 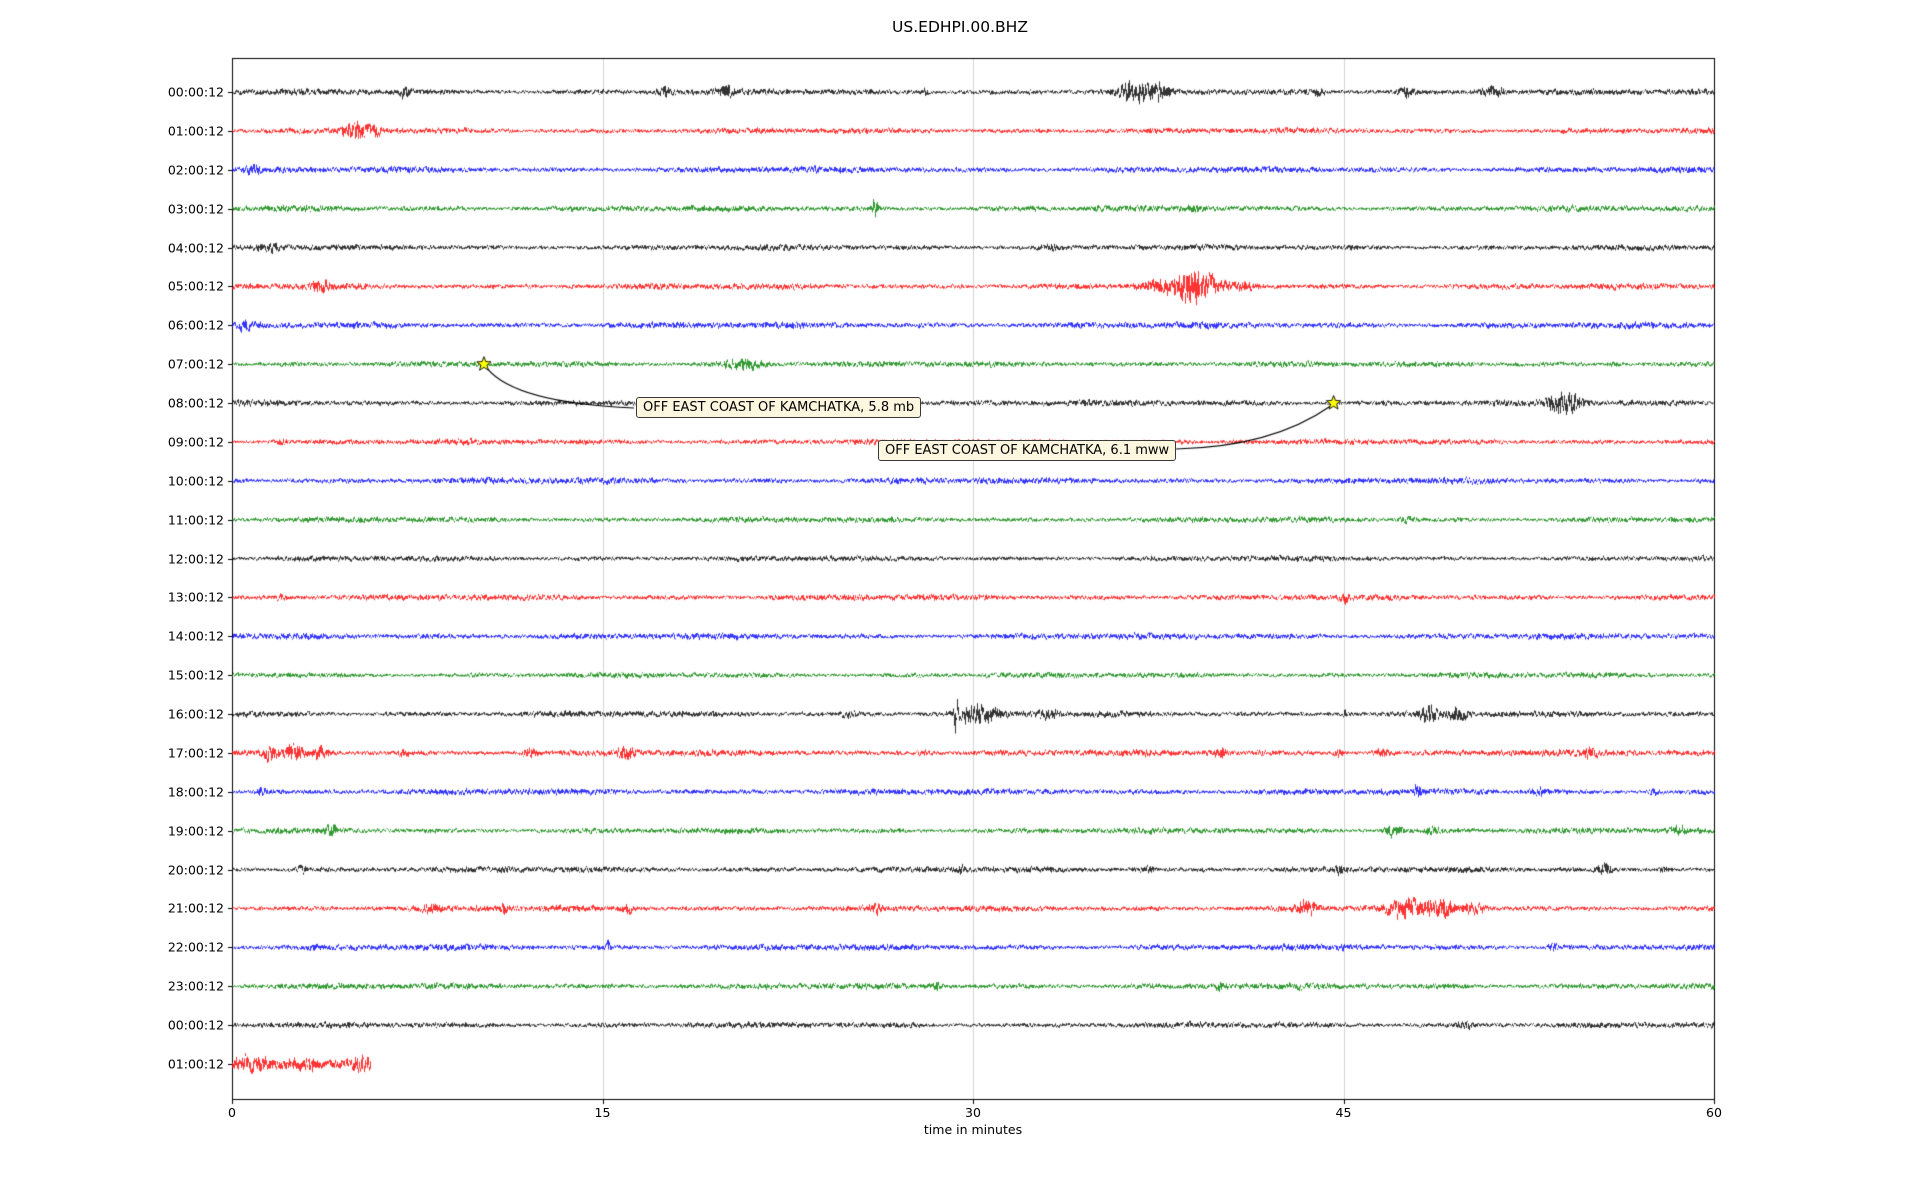 I want to click on trace-time-label: 03:00:12, so click(x=195, y=209).